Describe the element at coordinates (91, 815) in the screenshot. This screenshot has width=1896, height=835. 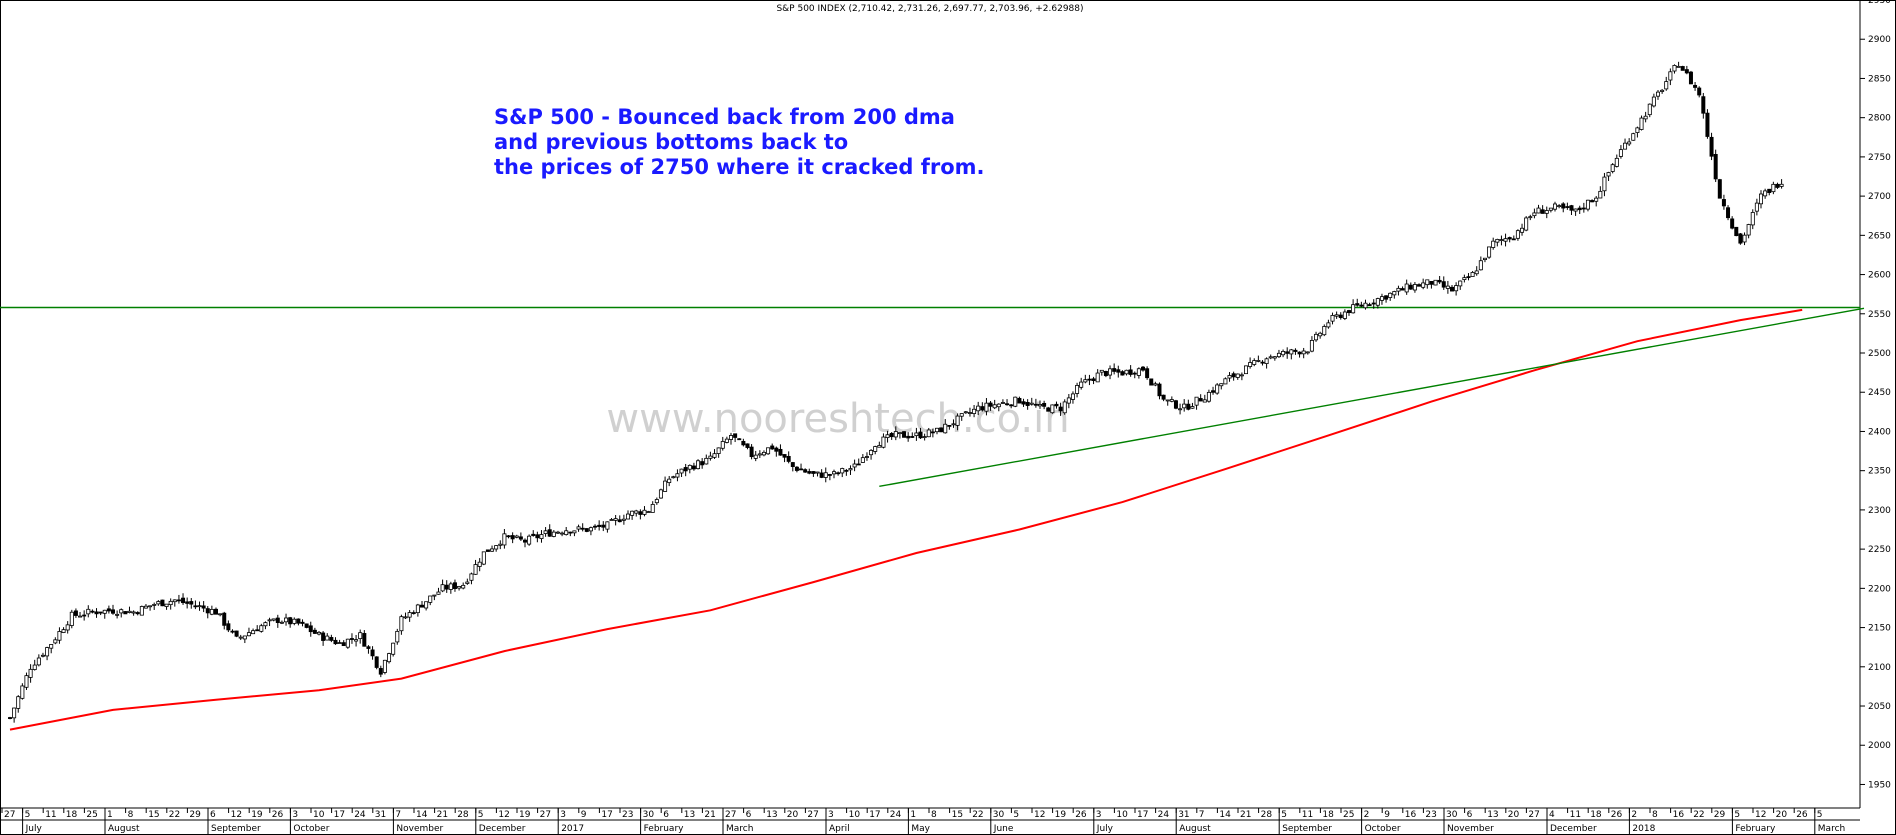
I see `week-tick-label: 25` at that location.